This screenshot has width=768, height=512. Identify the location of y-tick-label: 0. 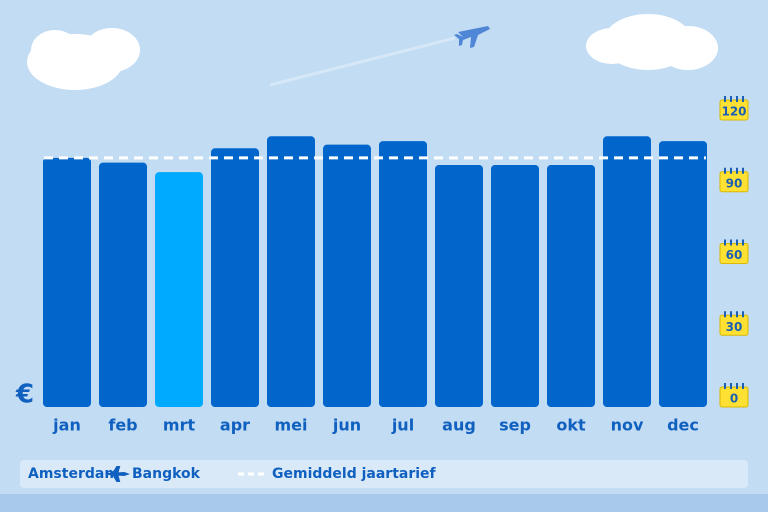
(734, 399).